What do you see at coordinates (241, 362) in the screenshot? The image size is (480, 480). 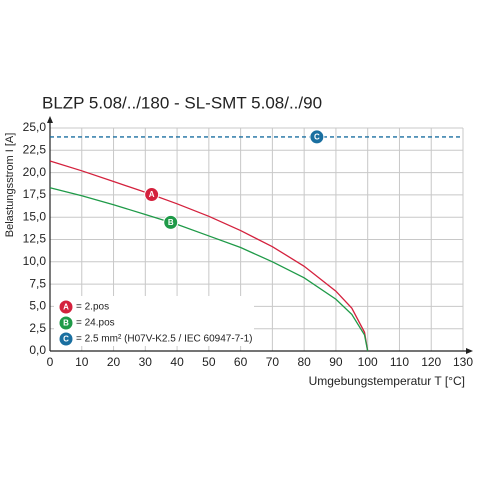 I see `x-tick-label: 60` at bounding box center [241, 362].